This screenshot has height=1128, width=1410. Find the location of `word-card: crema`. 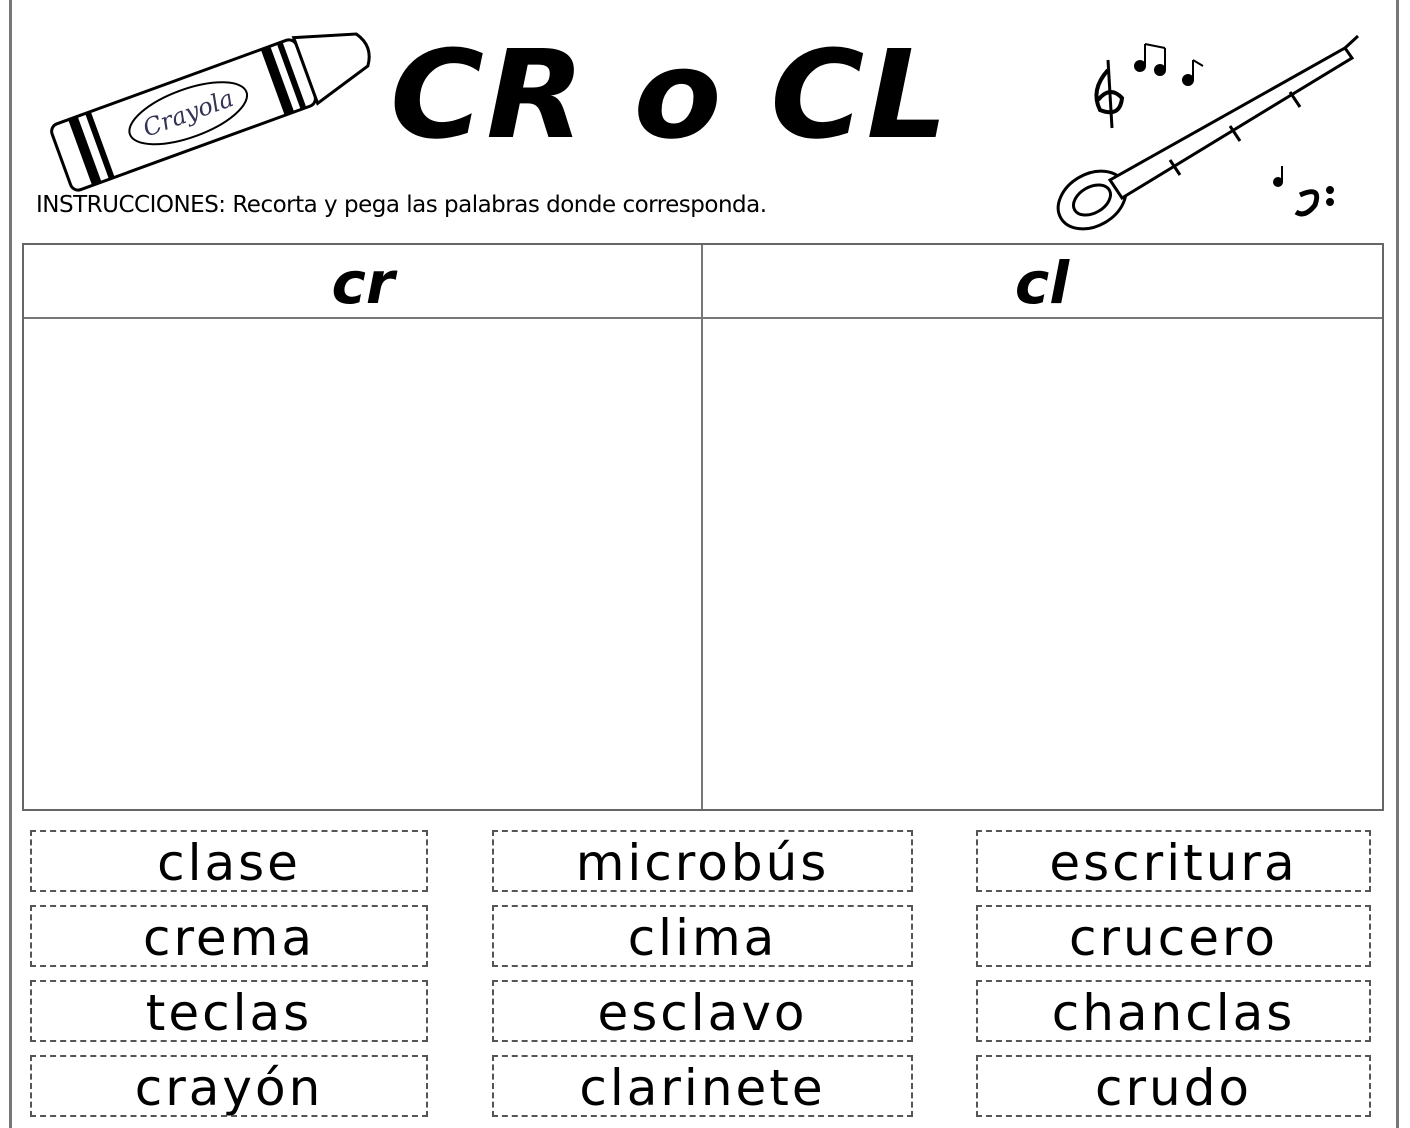

word-card: crema is located at coordinates (229, 936).